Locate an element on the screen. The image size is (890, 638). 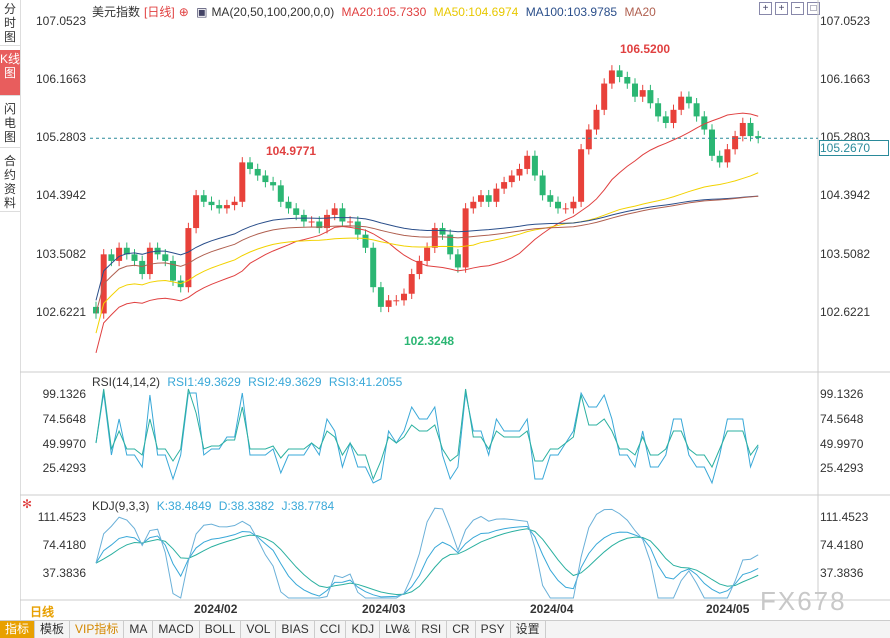
tab-vol: VOL is located at coordinates (259, 629).